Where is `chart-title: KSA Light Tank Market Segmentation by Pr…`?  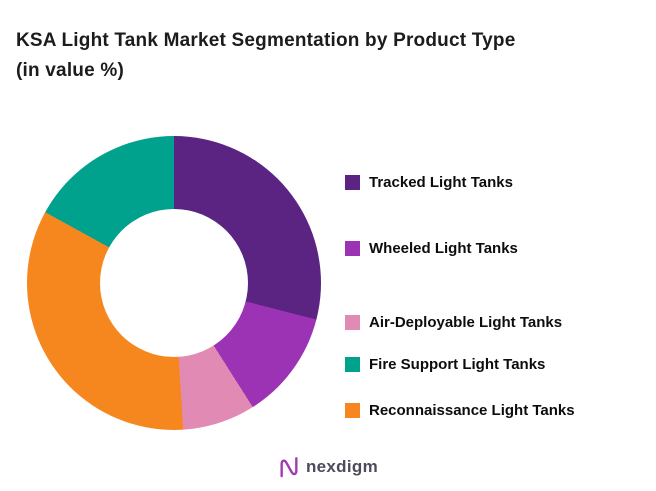
chart-title: KSA Light Tank Market Segmentation by Pr… is located at coordinates (331, 56).